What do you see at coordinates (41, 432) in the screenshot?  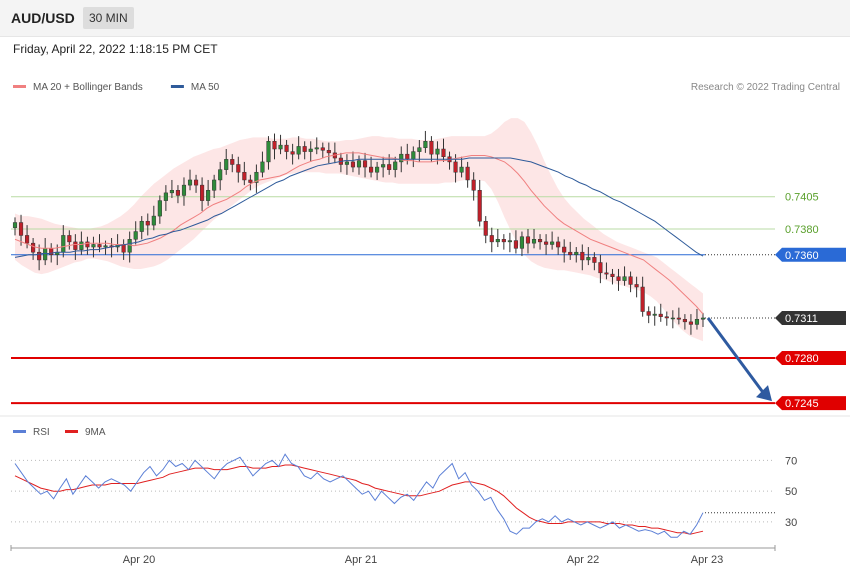 I see `rsi-legend-label-0: RSI` at bounding box center [41, 432].